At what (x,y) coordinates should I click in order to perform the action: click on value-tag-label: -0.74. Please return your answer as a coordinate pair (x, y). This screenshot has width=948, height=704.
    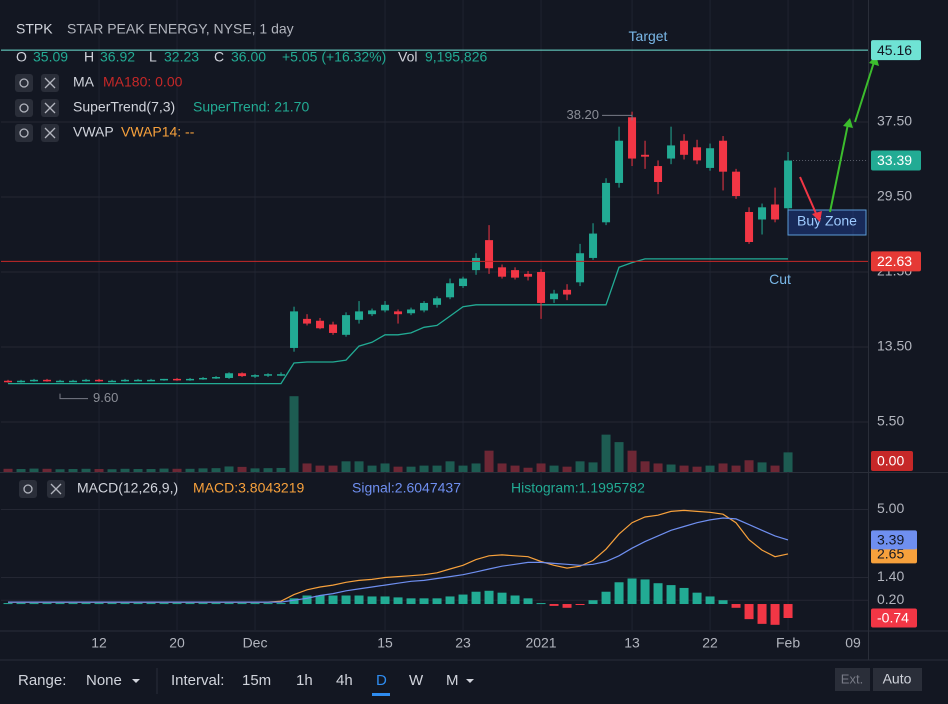
    Looking at the image, I should click on (893, 618).